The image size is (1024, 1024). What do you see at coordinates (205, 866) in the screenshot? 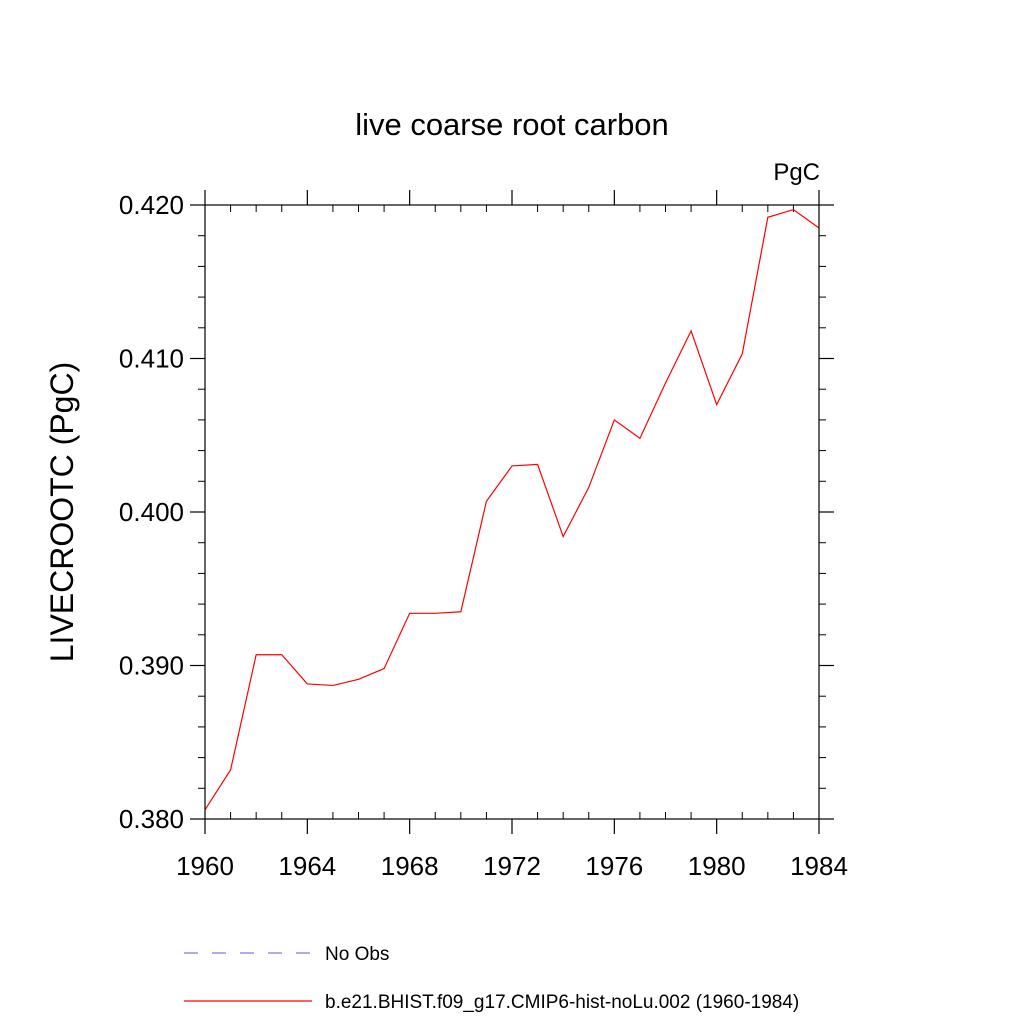
I see `x-tick-label: 1960` at bounding box center [205, 866].